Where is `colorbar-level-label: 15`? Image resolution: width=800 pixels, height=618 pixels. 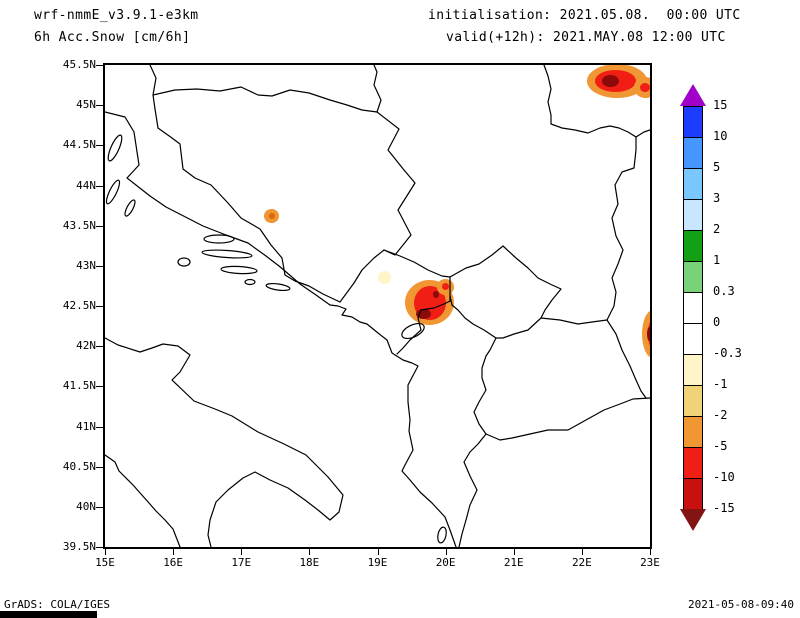 colorbar-level-label: 15 is located at coordinates (720, 105).